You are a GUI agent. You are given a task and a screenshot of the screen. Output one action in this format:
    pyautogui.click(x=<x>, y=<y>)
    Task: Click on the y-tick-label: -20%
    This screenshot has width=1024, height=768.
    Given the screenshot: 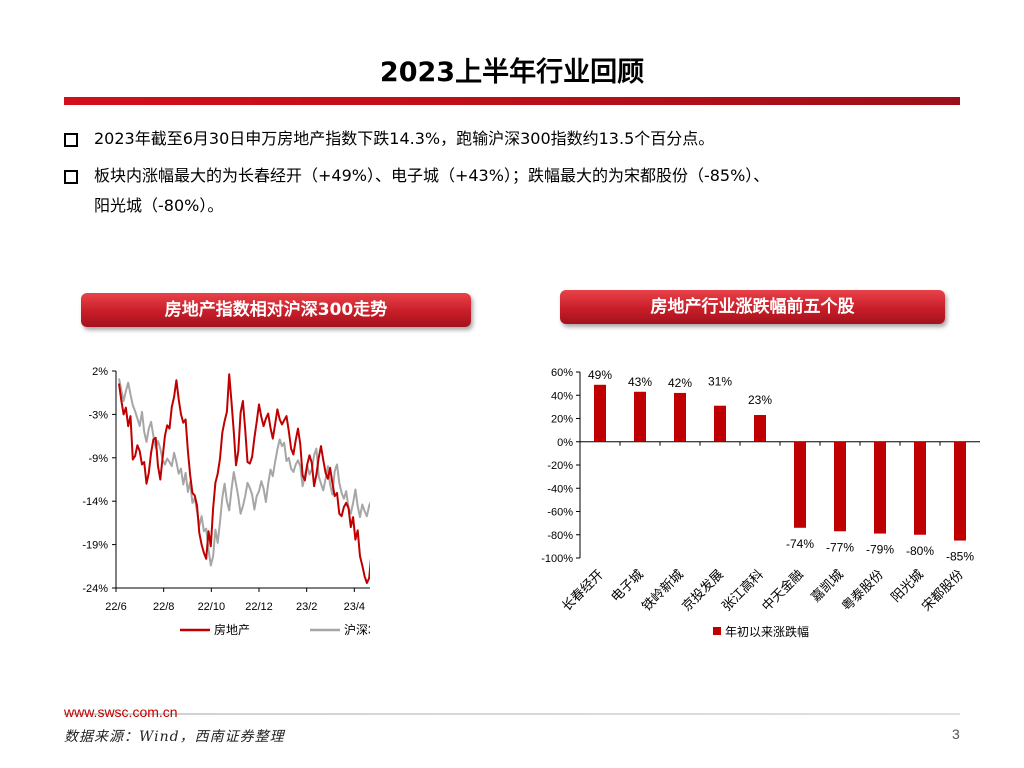 What is the action you would take?
    pyautogui.click(x=560, y=466)
    